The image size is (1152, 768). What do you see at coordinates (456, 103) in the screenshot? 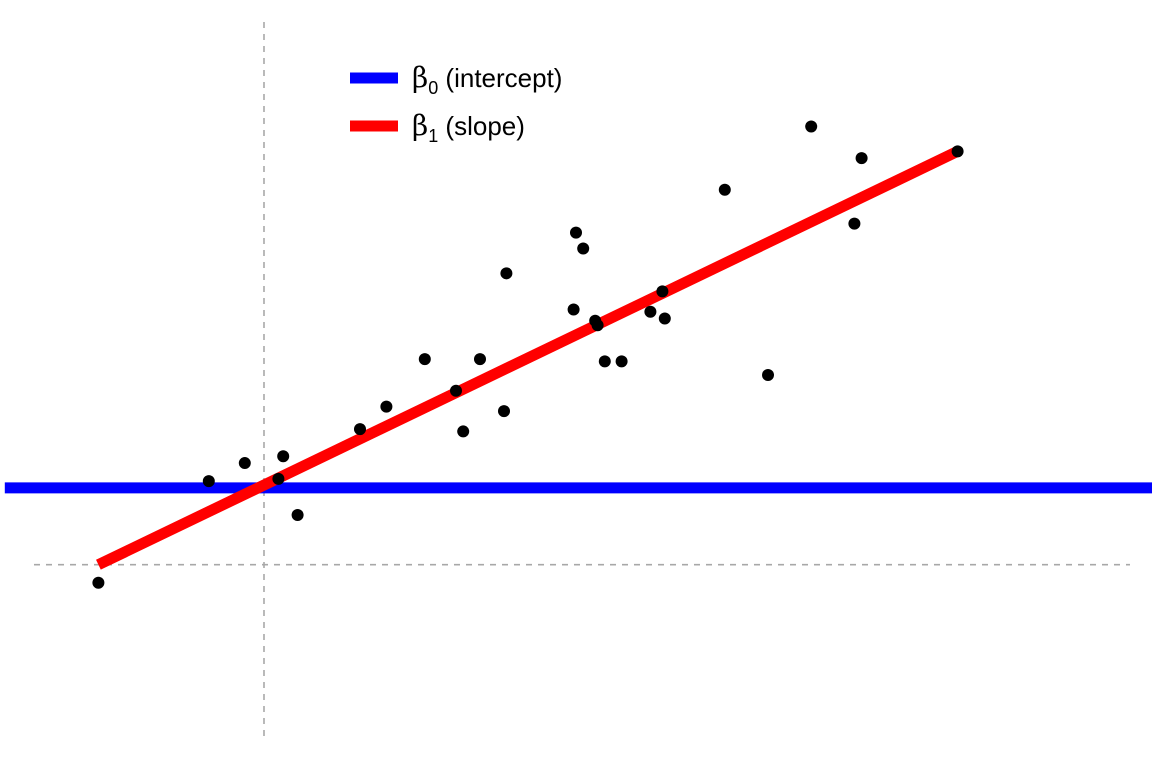
I see `legend: β0 (intercept) β1 (slope)` at bounding box center [456, 103].